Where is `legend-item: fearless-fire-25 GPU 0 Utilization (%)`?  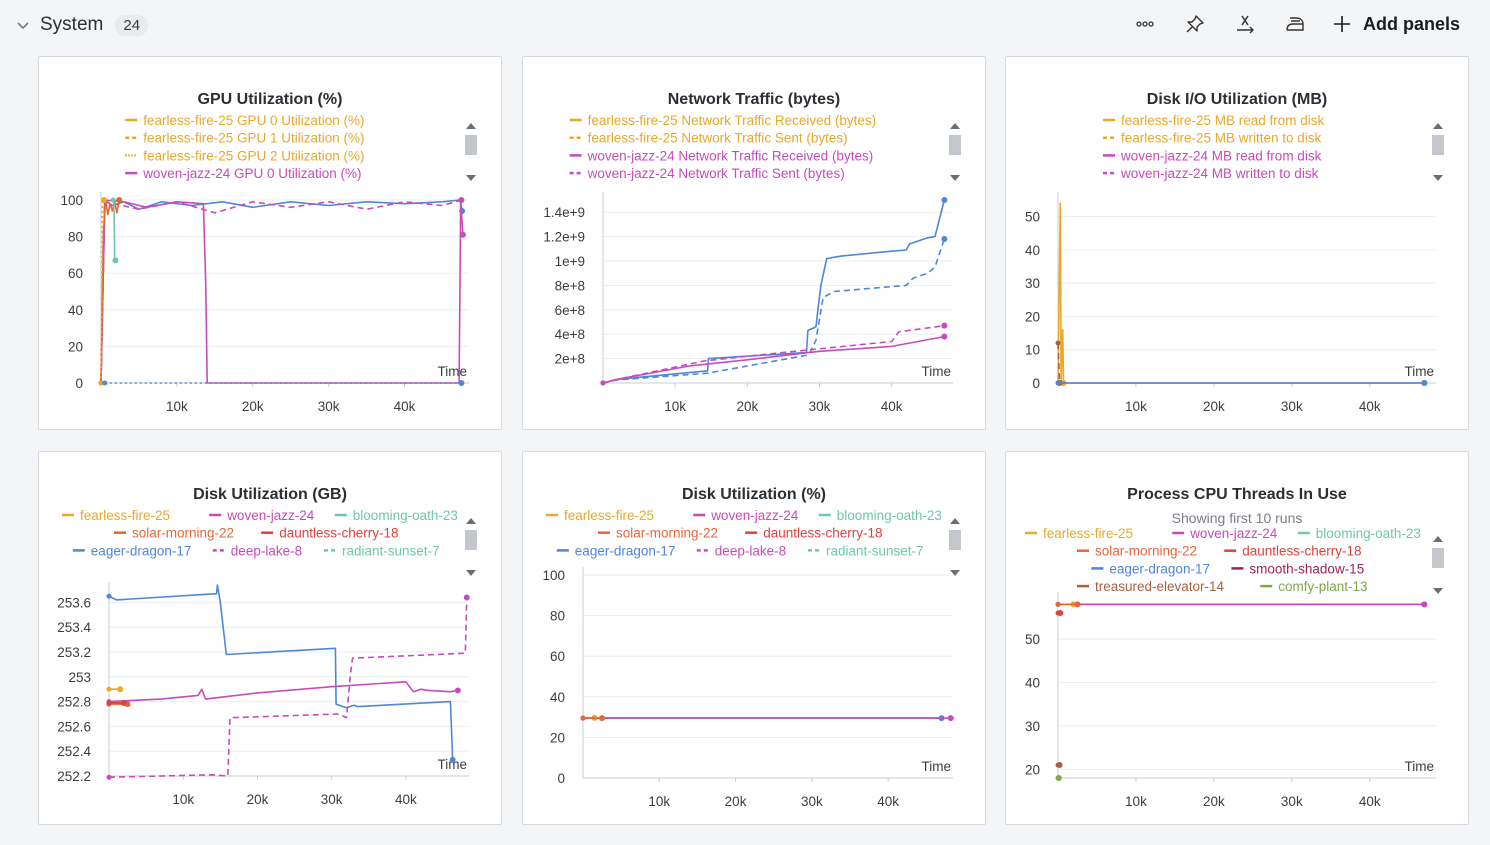 legend-item: fearless-fire-25 GPU 0 Utilization (%) is located at coordinates (245, 120).